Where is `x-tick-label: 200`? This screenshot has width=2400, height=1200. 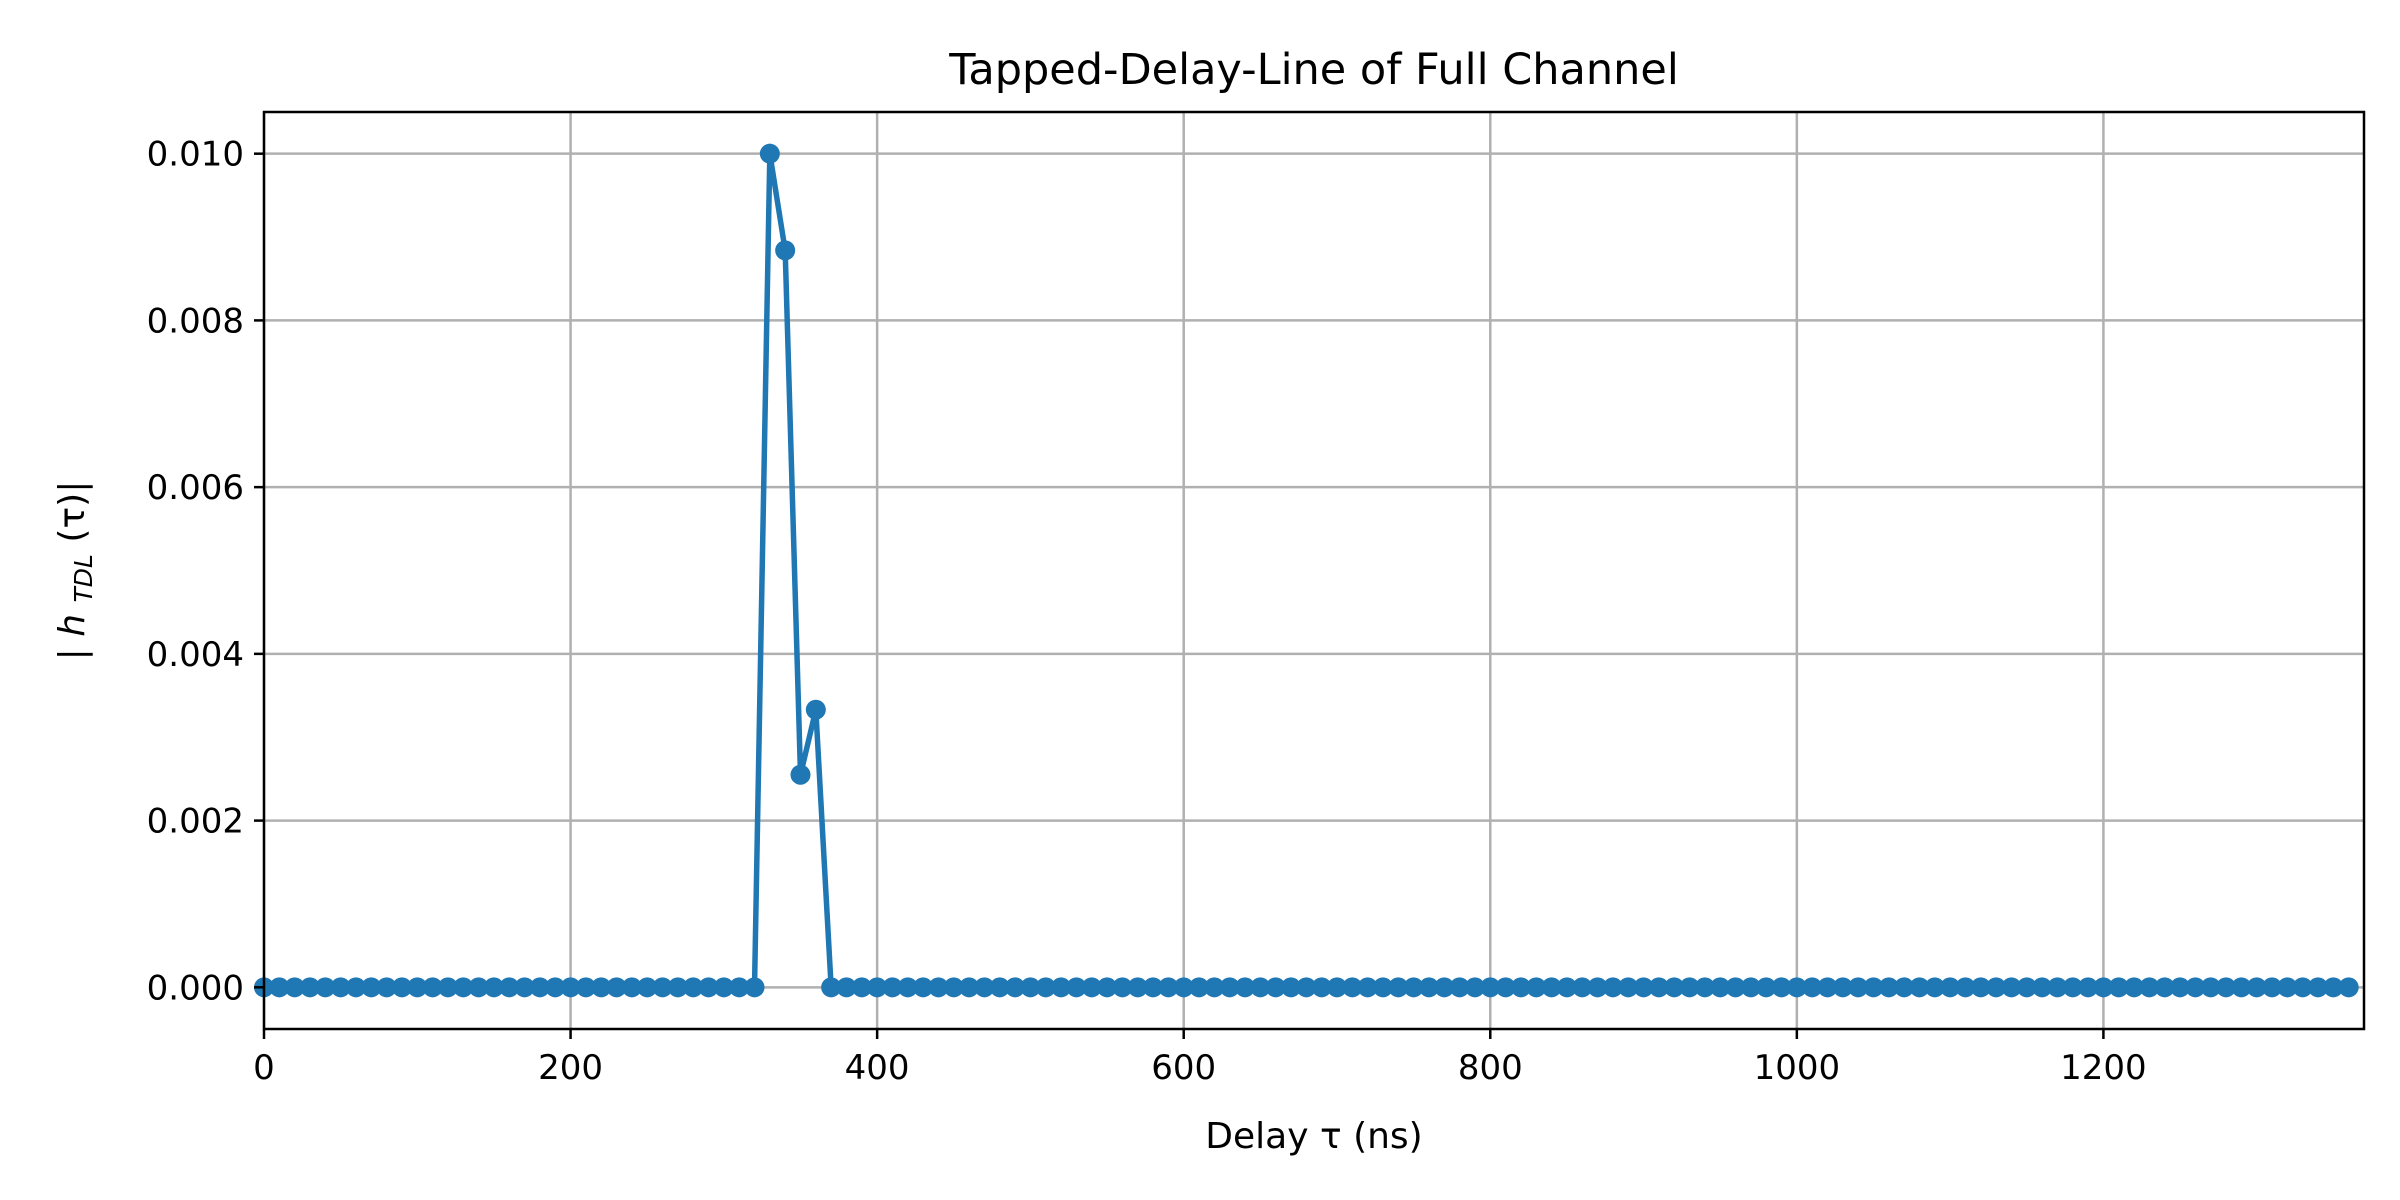
x-tick-label: 200 is located at coordinates (570, 1068).